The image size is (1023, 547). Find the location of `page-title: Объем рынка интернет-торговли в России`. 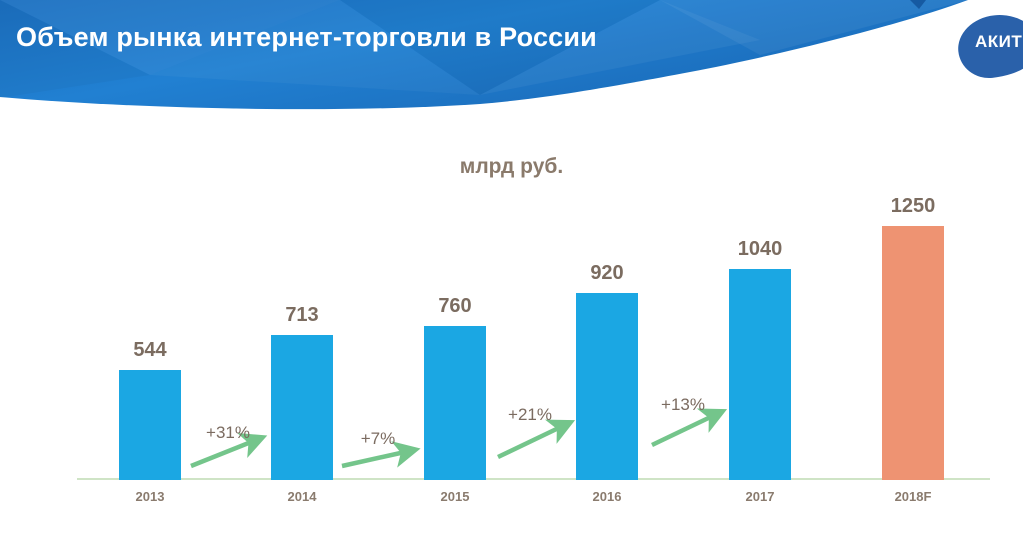

page-title: Объем рынка интернет-торговли в России is located at coordinates (306, 37).